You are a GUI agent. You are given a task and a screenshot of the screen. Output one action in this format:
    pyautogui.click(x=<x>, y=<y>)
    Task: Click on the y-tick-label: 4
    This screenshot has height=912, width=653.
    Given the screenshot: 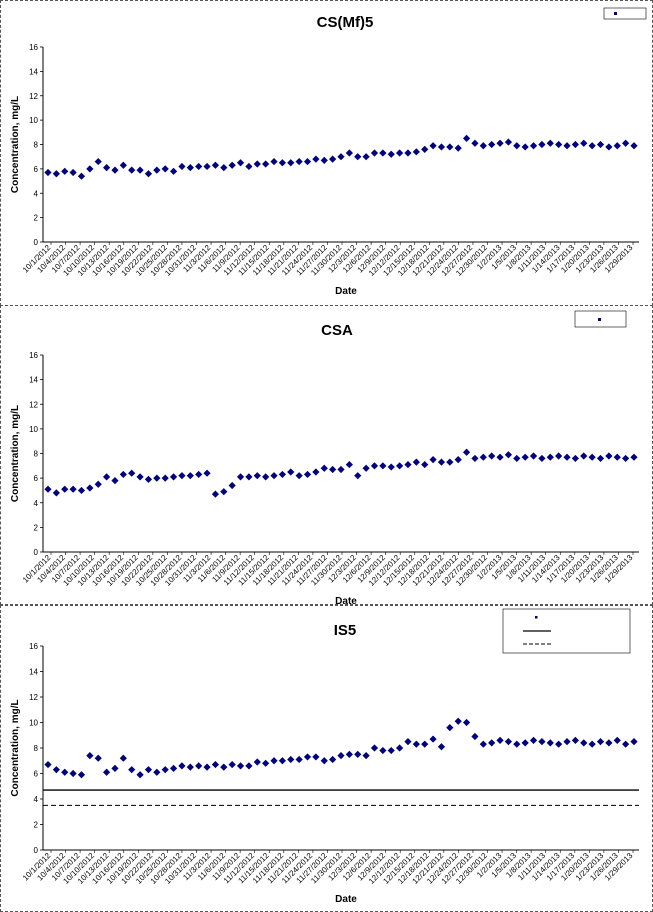 What is the action you would take?
    pyautogui.click(x=36, y=193)
    